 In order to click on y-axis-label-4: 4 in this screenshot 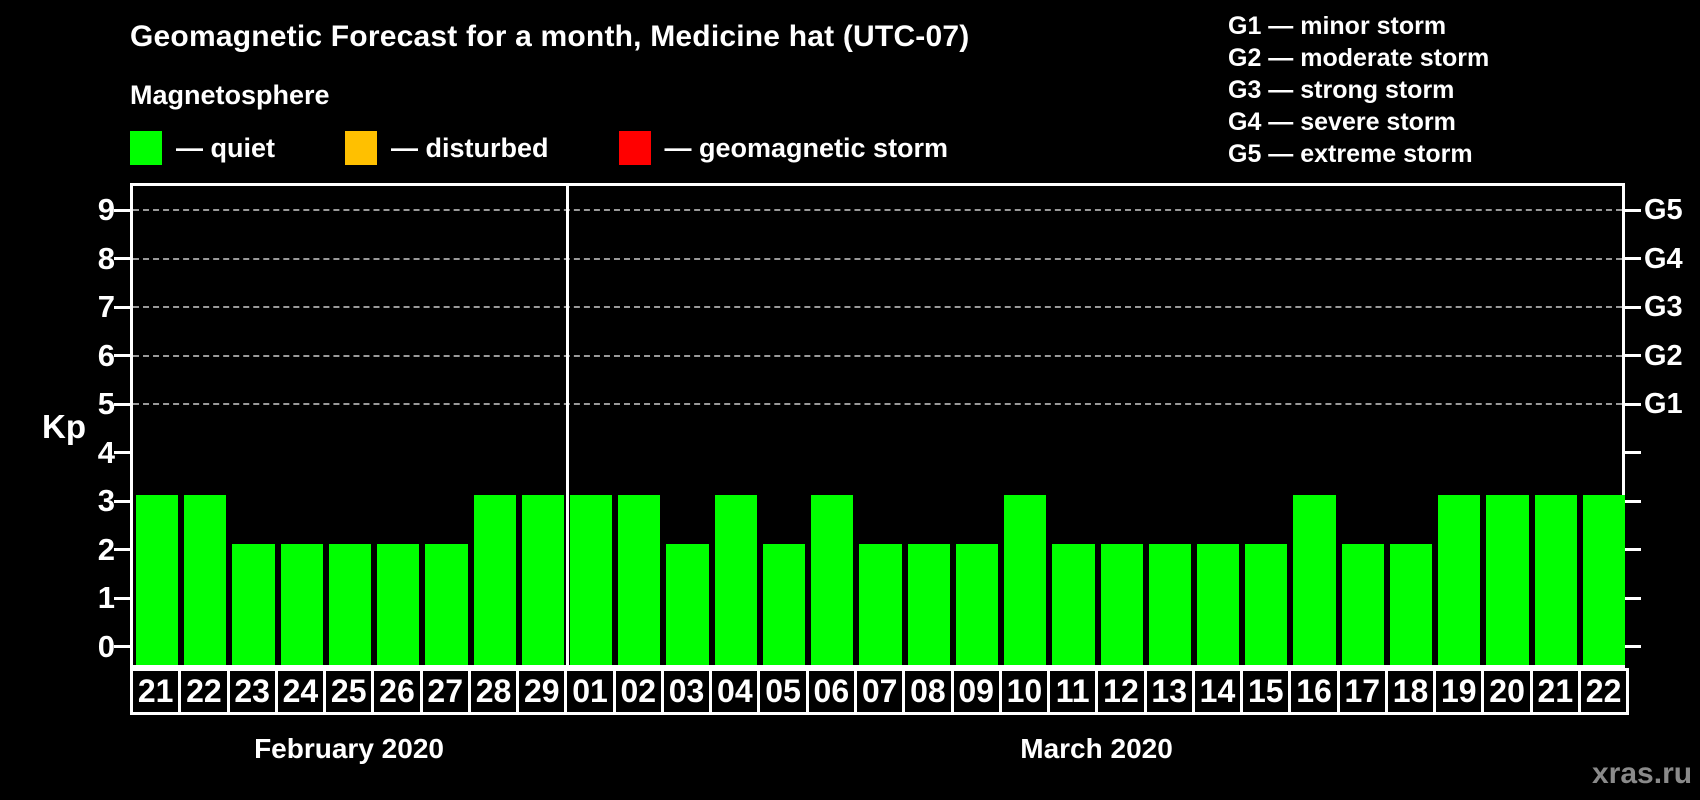, I will do `click(106, 452)`.